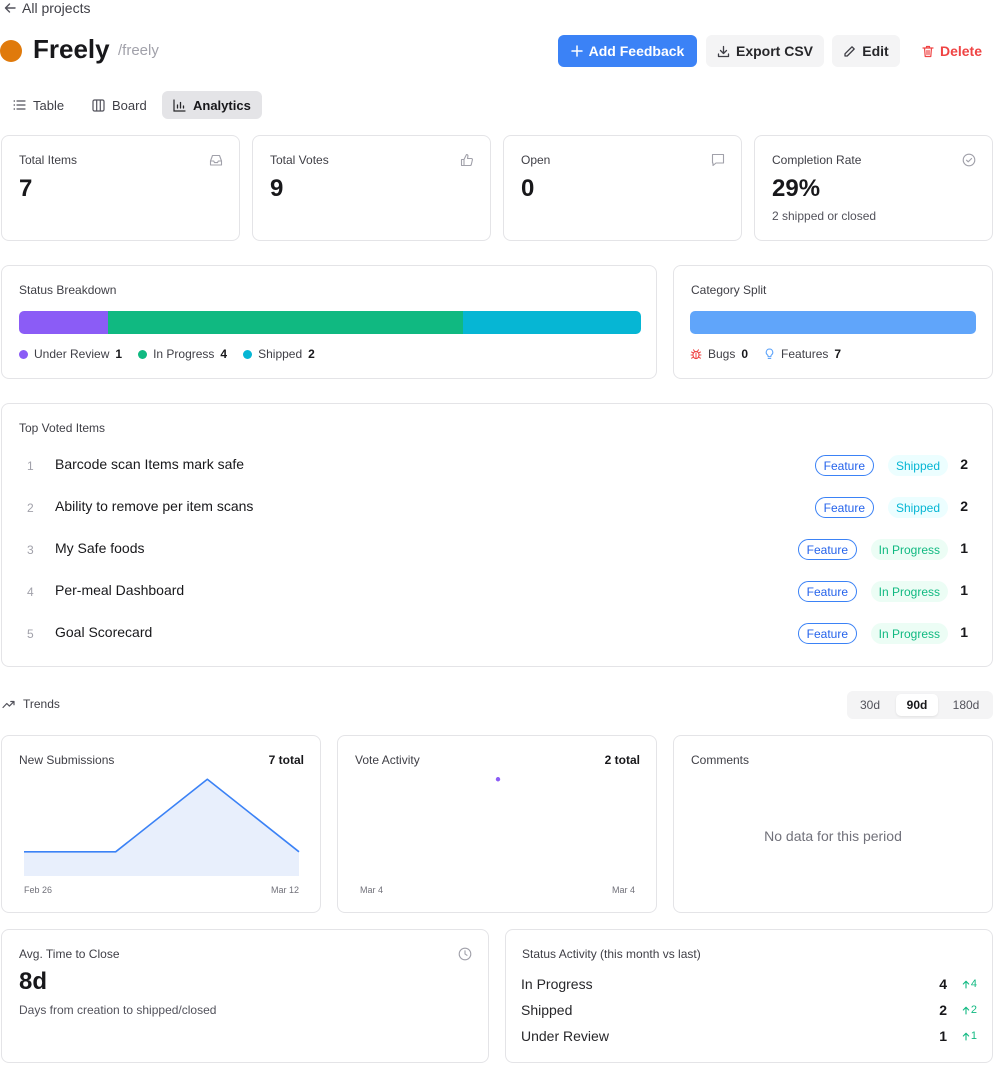 The height and width of the screenshot is (1065, 1000). I want to click on legend-label: Shipped, so click(280, 354).